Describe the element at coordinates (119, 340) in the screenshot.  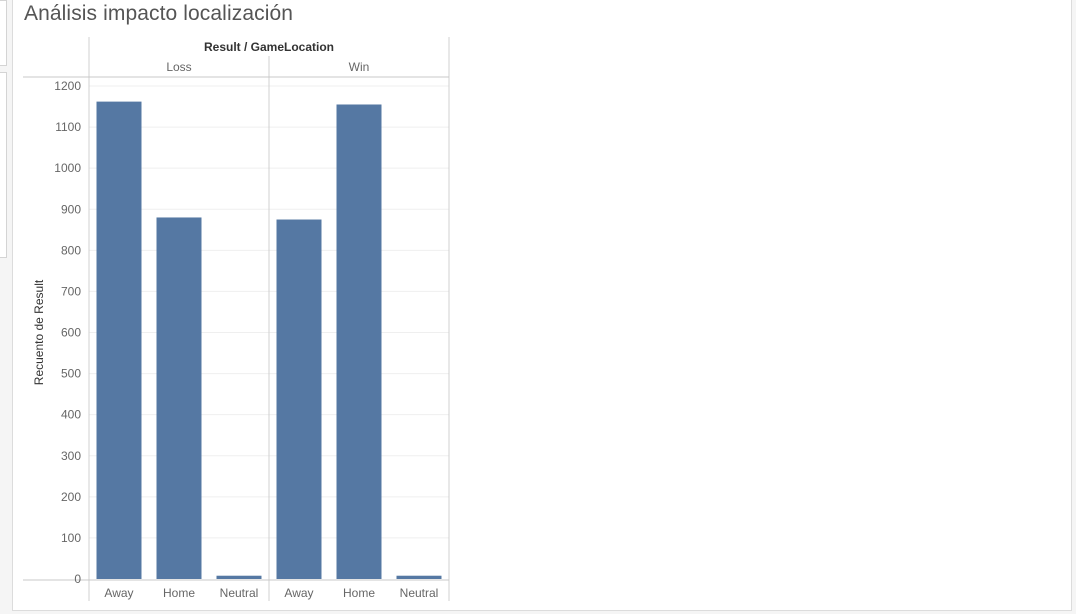
I see `bar-loss-away` at that location.